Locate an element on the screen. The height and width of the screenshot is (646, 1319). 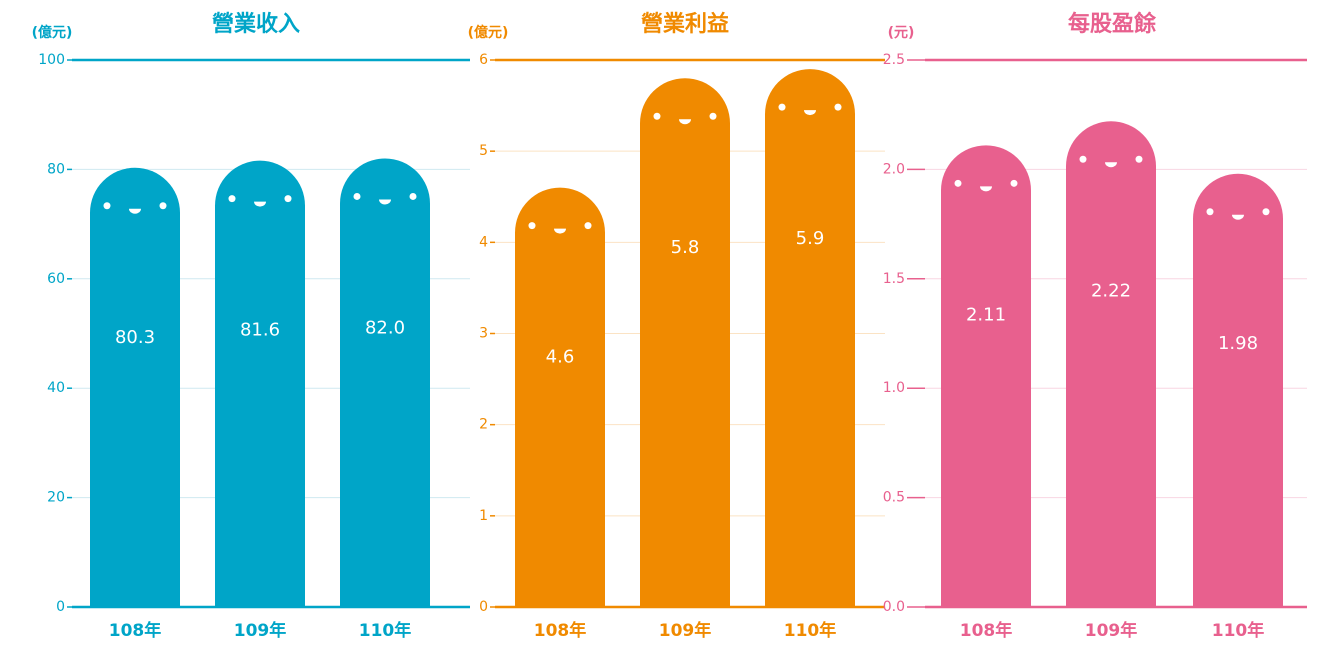
y-tick-label: 5 is located at coordinates (483, 151).